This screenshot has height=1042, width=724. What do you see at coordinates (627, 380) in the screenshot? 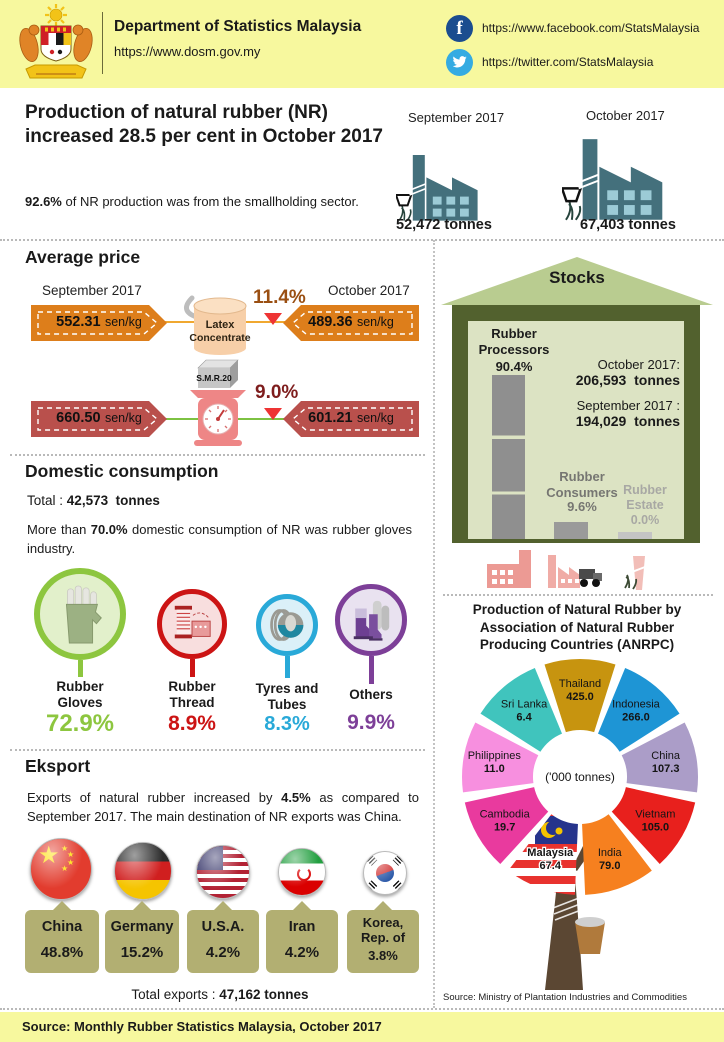
I see `stocks-oct-value: 206,593 tonnes` at bounding box center [627, 380].